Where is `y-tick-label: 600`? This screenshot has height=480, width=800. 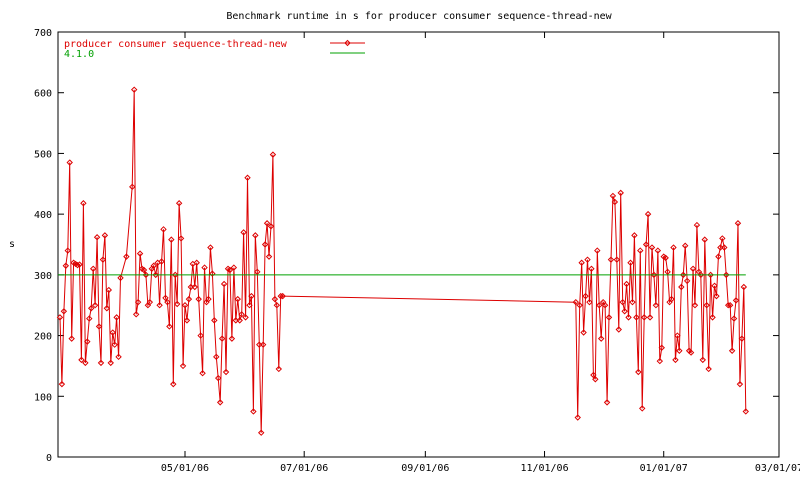
y-tick-label: 600 is located at coordinates (43, 94).